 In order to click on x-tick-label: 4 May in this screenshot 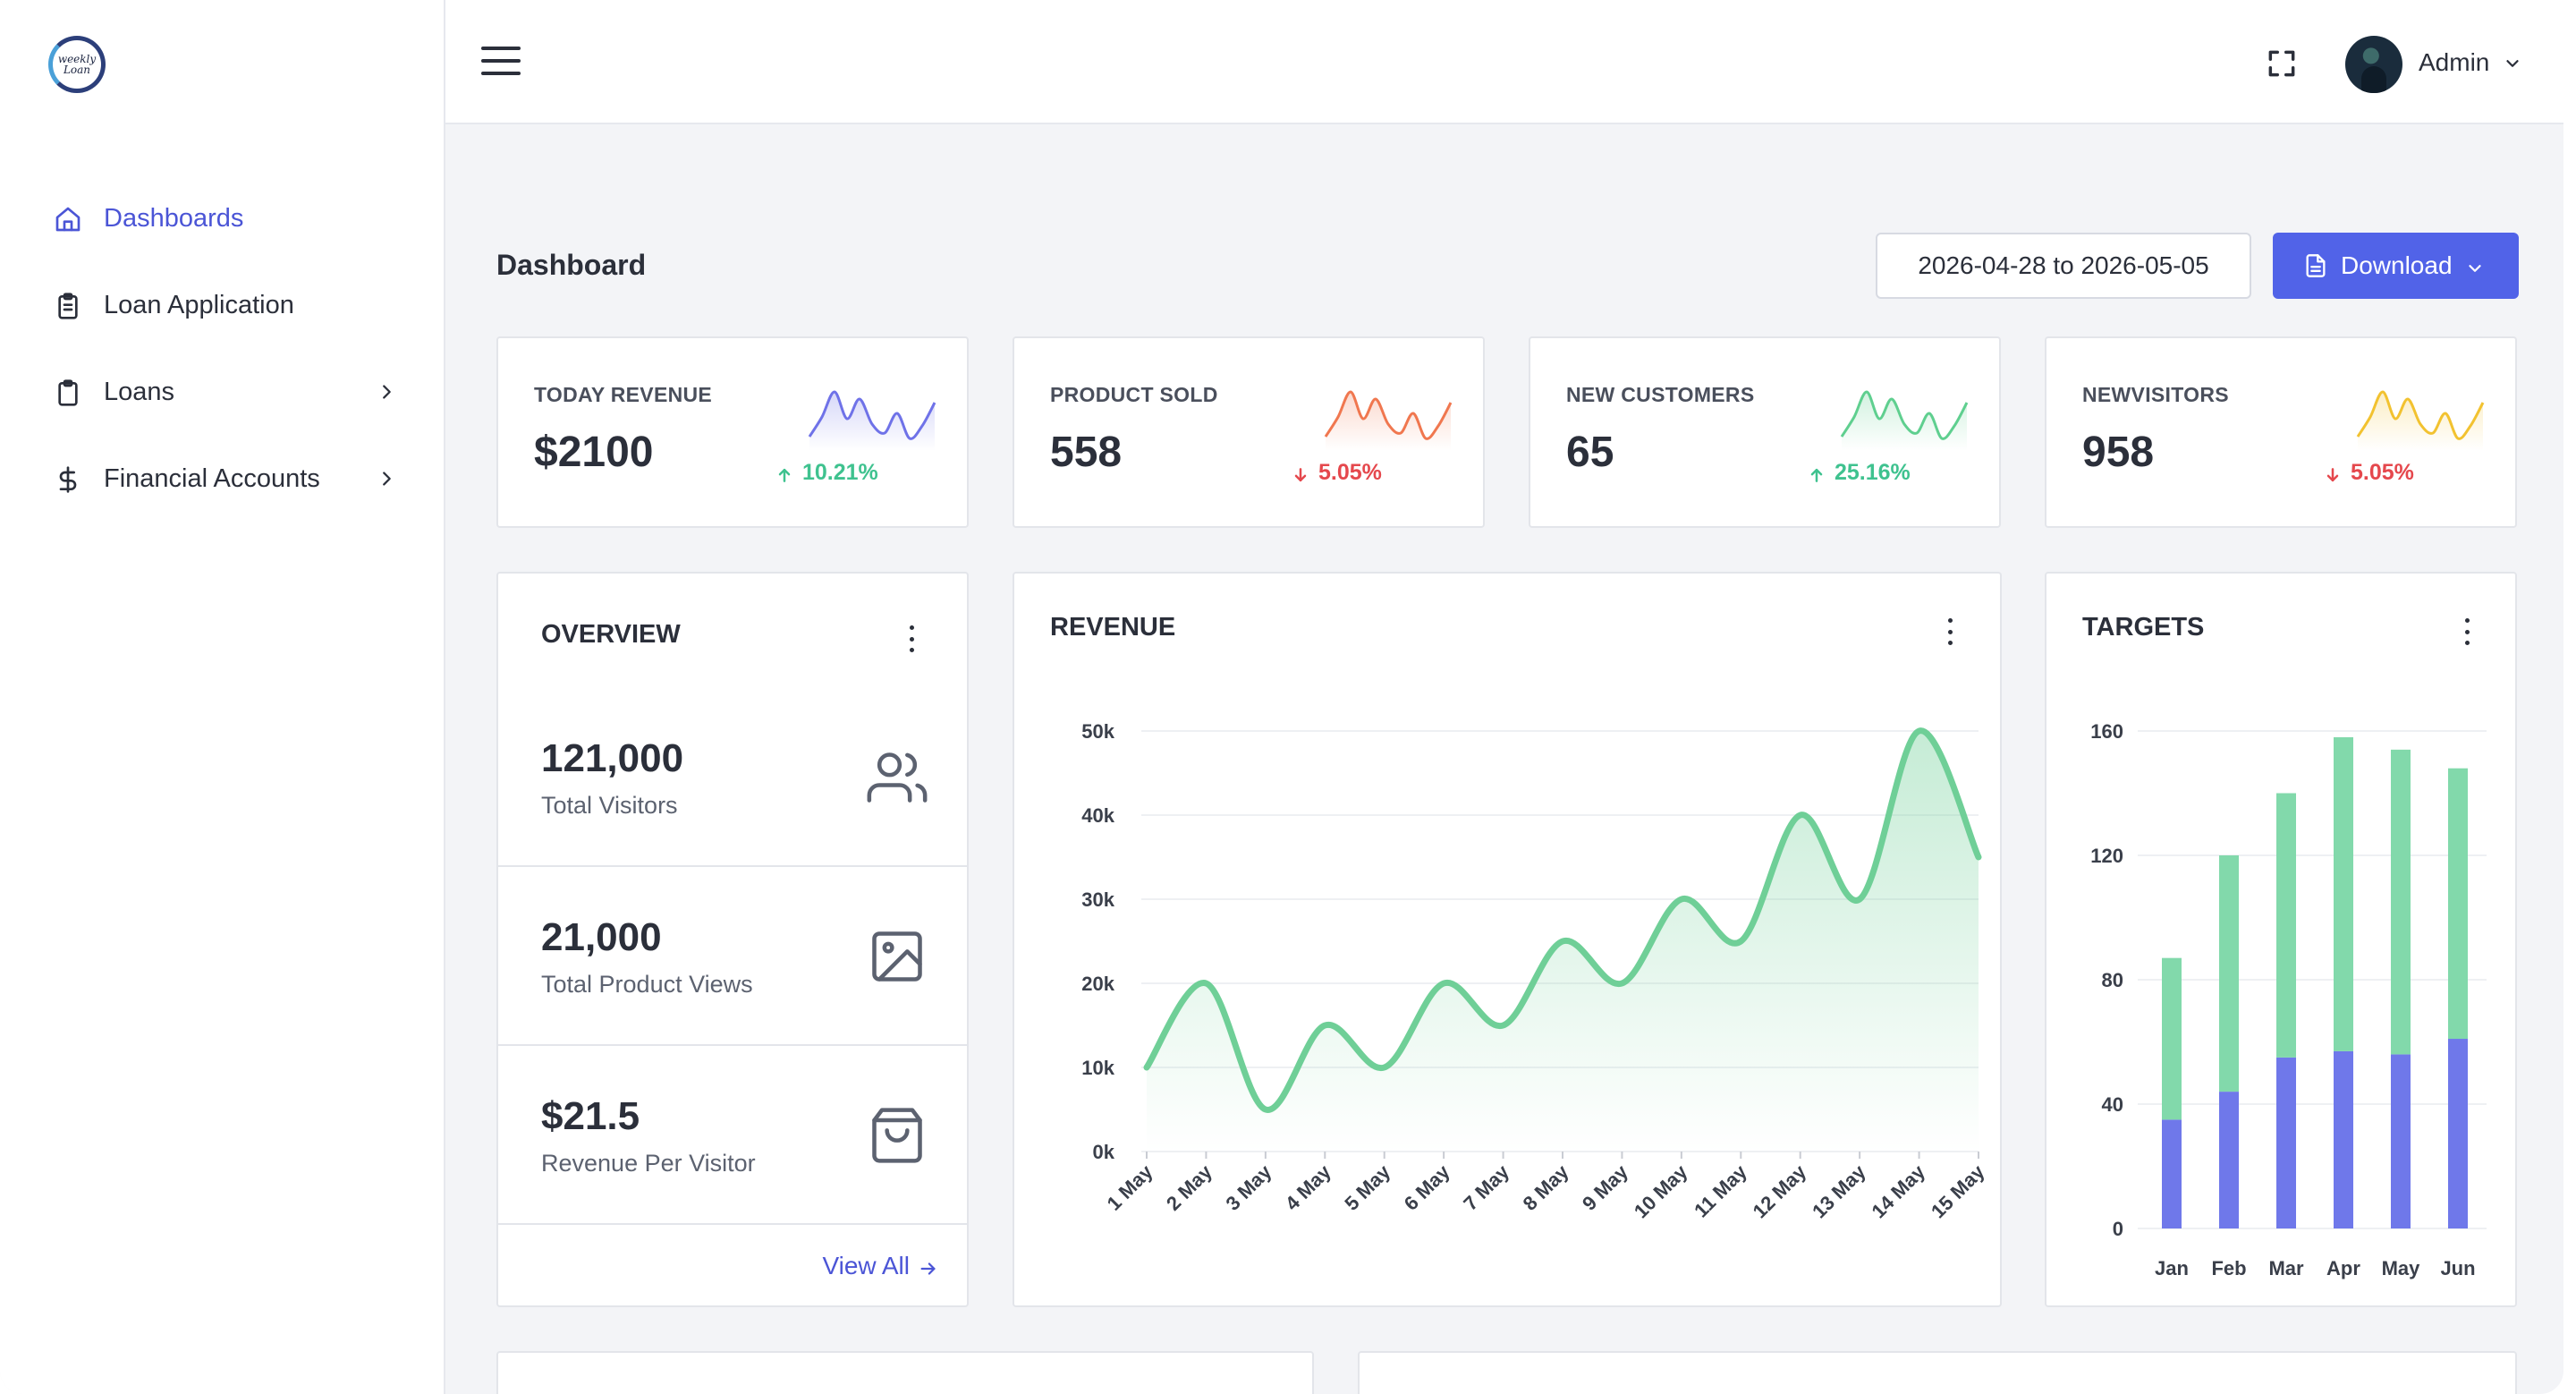, I will do `click(1308, 1187)`.